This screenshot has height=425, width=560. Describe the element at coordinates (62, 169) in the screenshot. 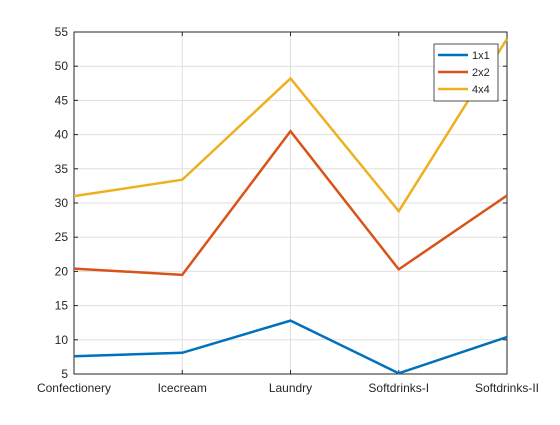

I see `y-tick-label: 35` at that location.